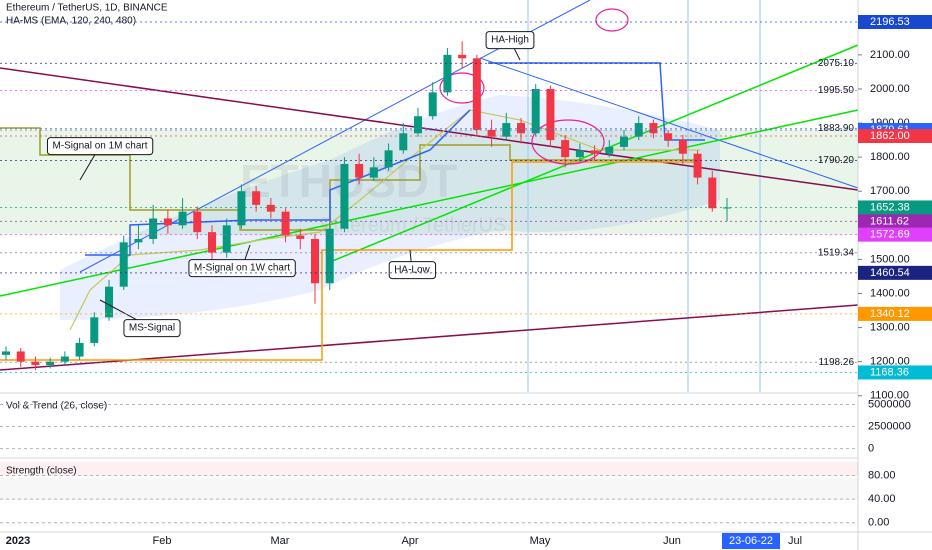  Describe the element at coordinates (889, 396) in the screenshot. I see `y-tick-label: 1100.00` at that location.